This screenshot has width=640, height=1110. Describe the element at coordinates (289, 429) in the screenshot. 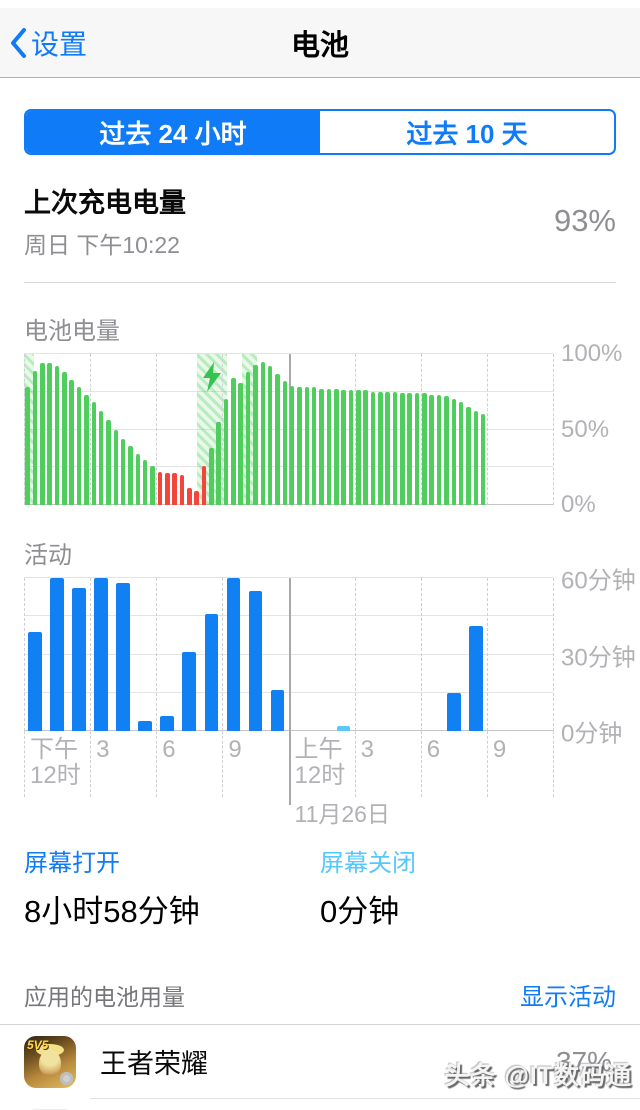

I see `battery-level-plot` at that location.